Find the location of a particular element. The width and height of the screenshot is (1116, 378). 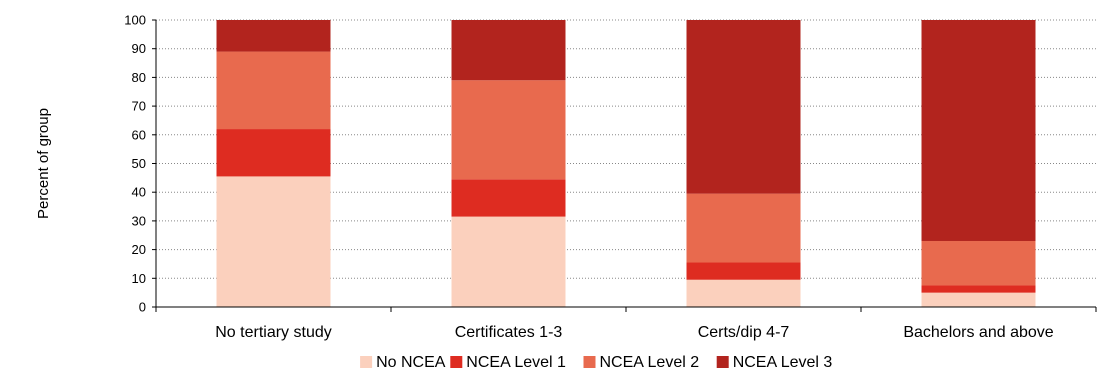

y-tick-label: 90 is located at coordinates (139, 48).